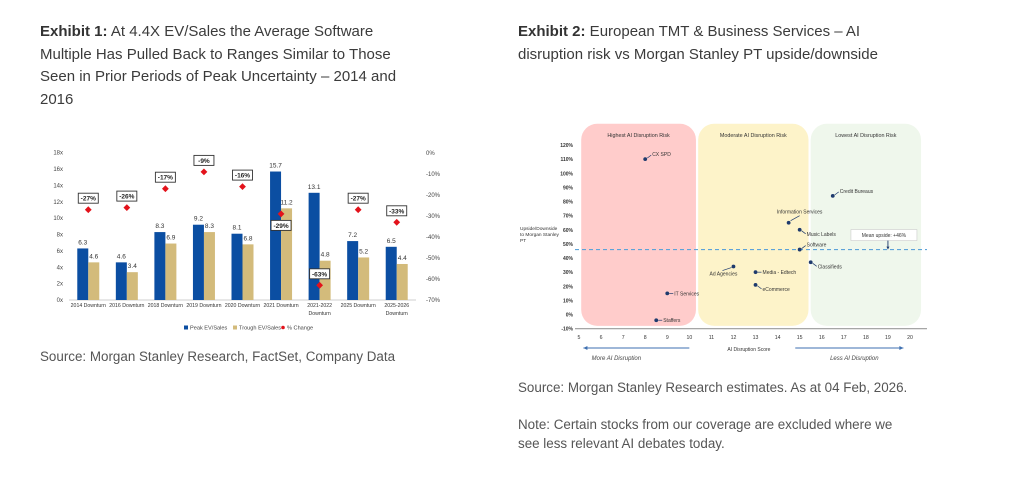 The width and height of the screenshot is (1024, 495). What do you see at coordinates (60, 252) in the screenshot?
I see `left-axis-tick-label: 6x` at bounding box center [60, 252].